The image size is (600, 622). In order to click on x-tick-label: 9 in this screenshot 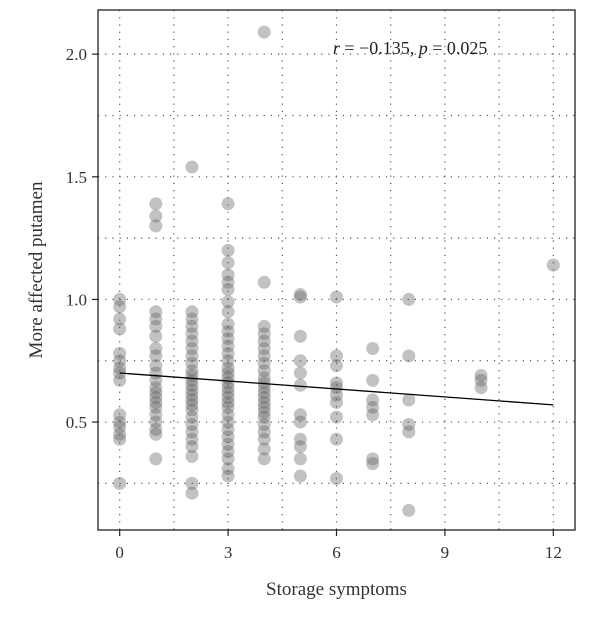, I will do `click(445, 552)`.